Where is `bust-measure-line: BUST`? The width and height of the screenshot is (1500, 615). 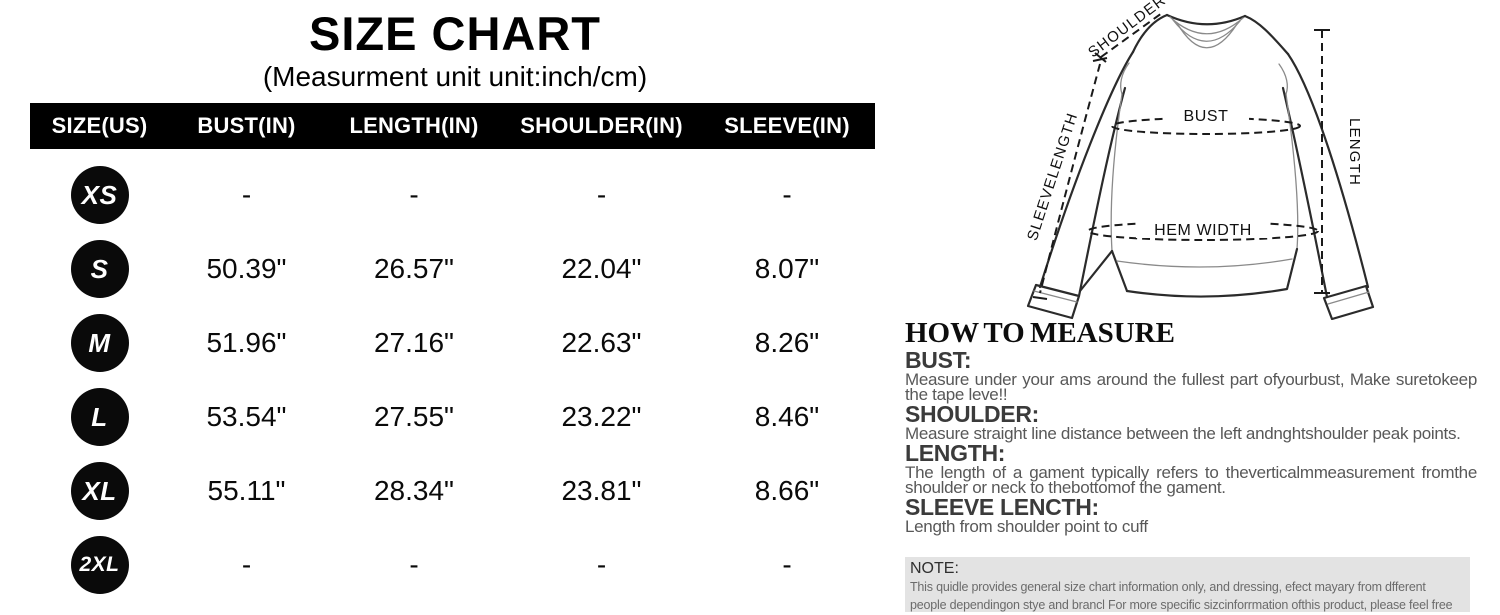 bust-measure-line: BUST is located at coordinates (1206, 119).